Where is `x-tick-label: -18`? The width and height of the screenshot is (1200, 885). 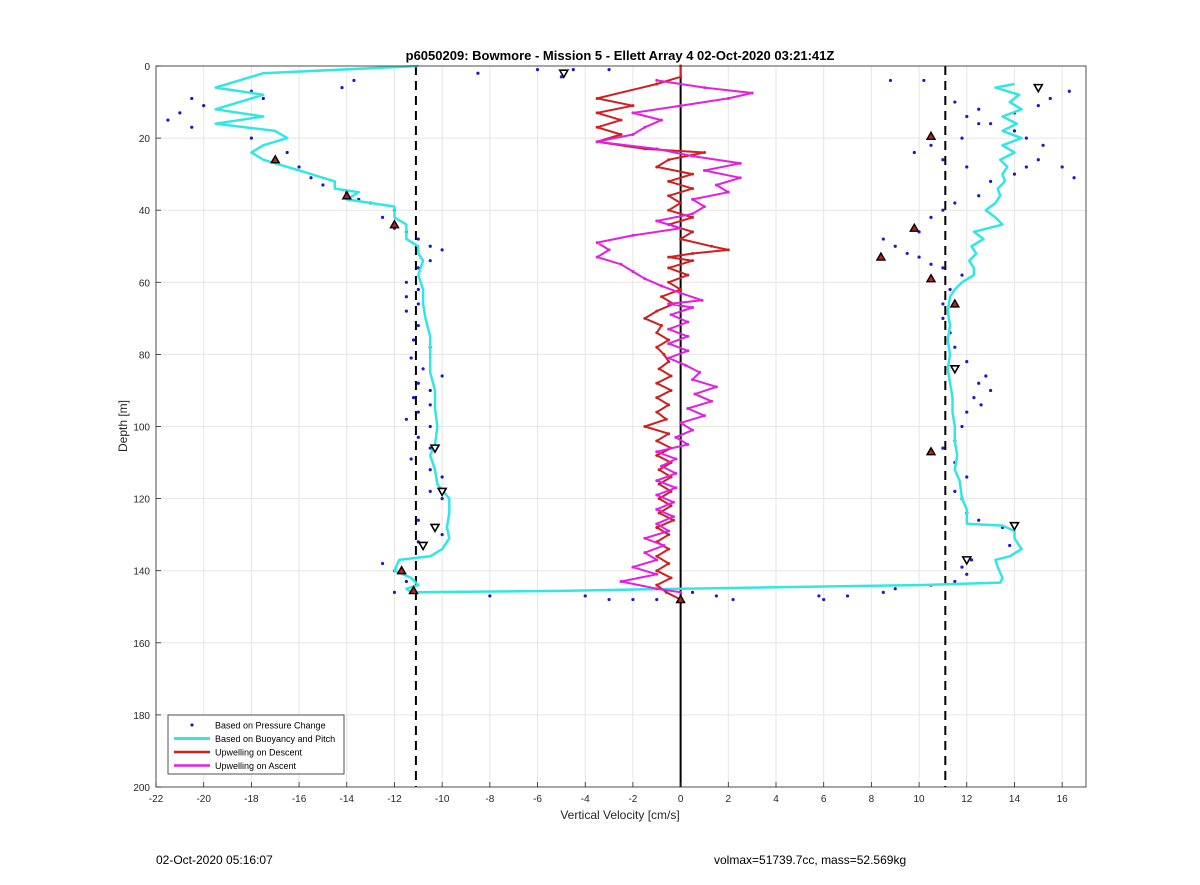
x-tick-label: -18 is located at coordinates (251, 799).